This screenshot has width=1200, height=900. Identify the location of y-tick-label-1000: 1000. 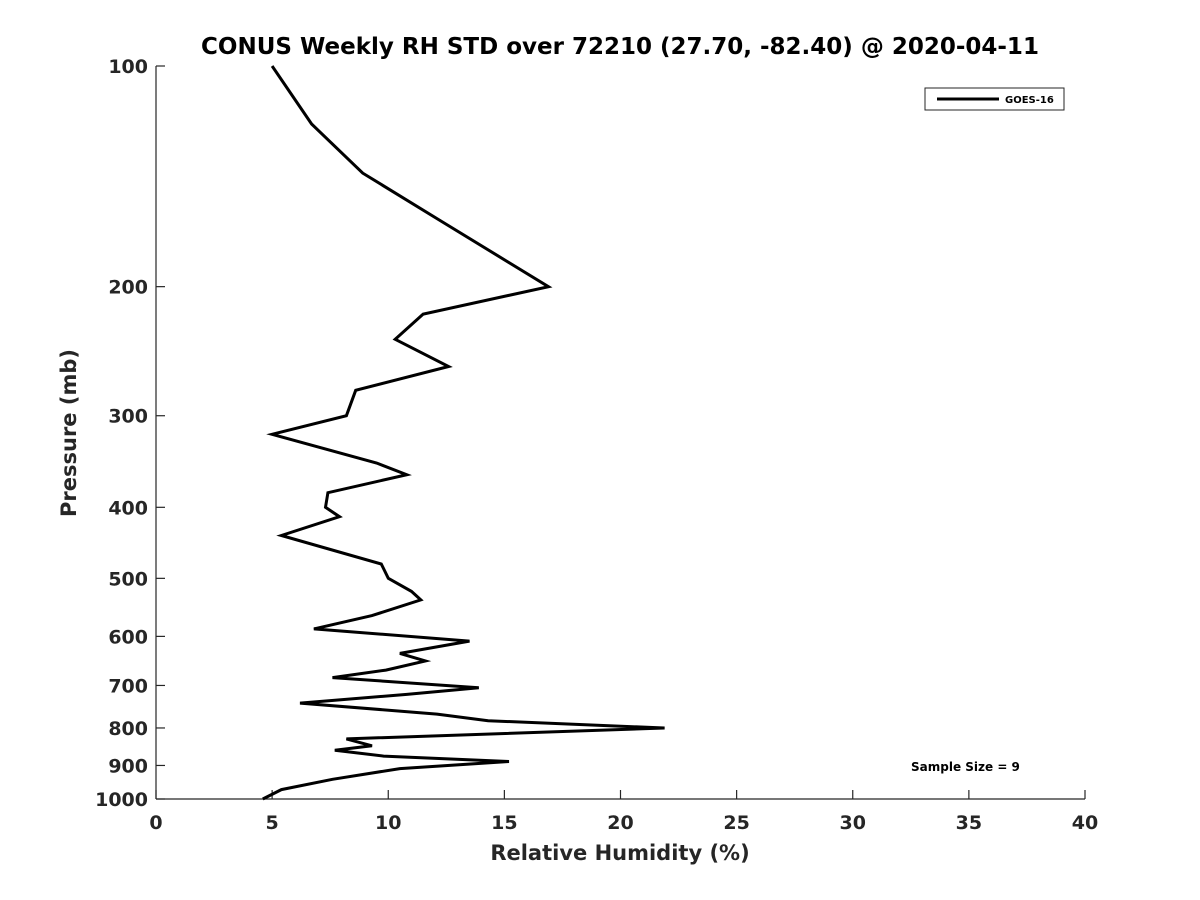
(121, 800).